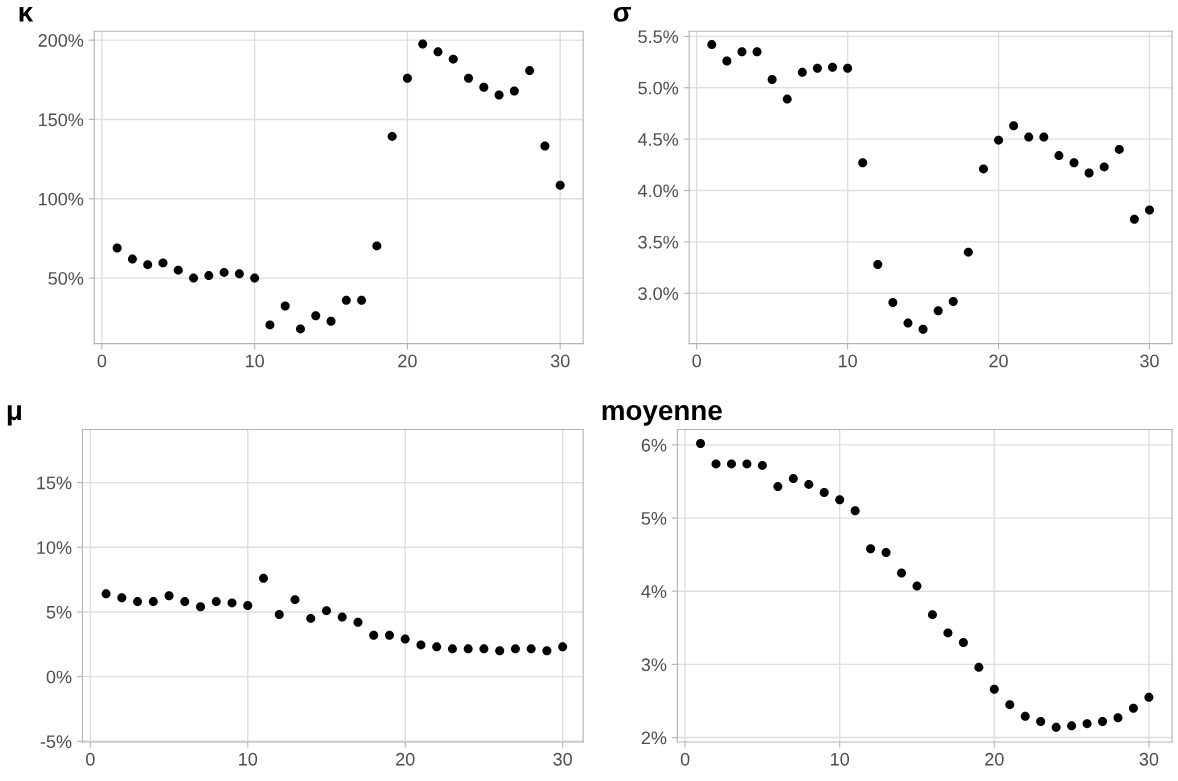 Image resolution: width=1178 pixels, height=781 pixels. What do you see at coordinates (658, 242) in the screenshot?
I see `y-tick-label: 3.5%` at bounding box center [658, 242].